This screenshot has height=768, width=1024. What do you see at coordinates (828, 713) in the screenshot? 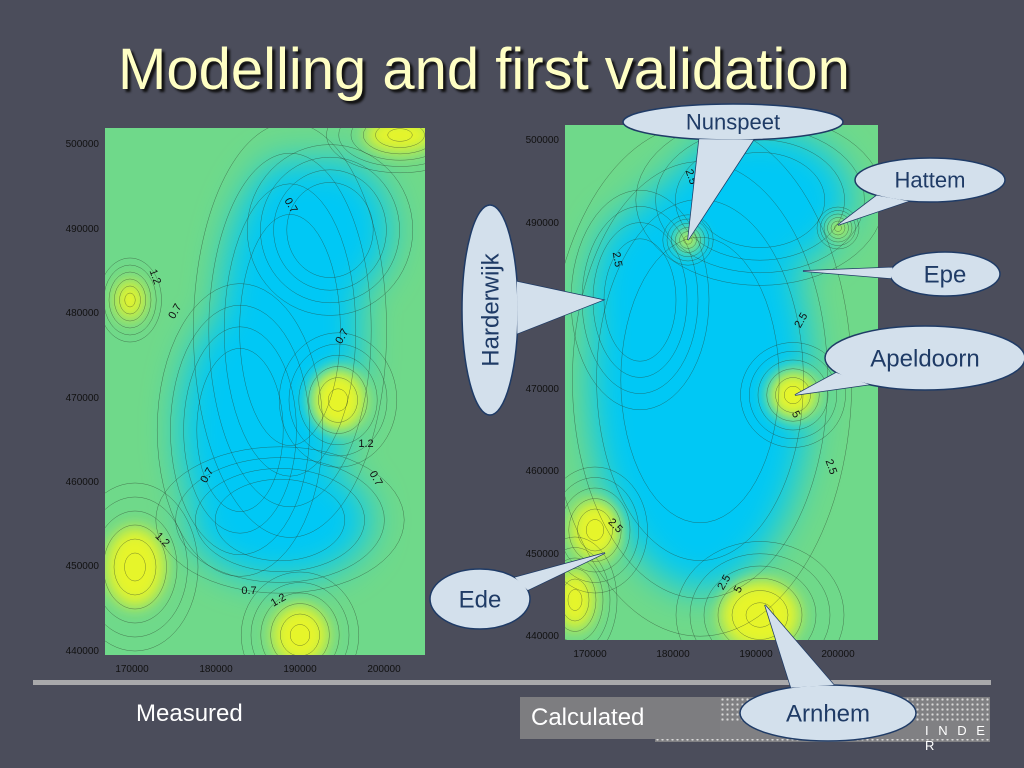
I see `callout-label: Arnhem` at bounding box center [828, 713].